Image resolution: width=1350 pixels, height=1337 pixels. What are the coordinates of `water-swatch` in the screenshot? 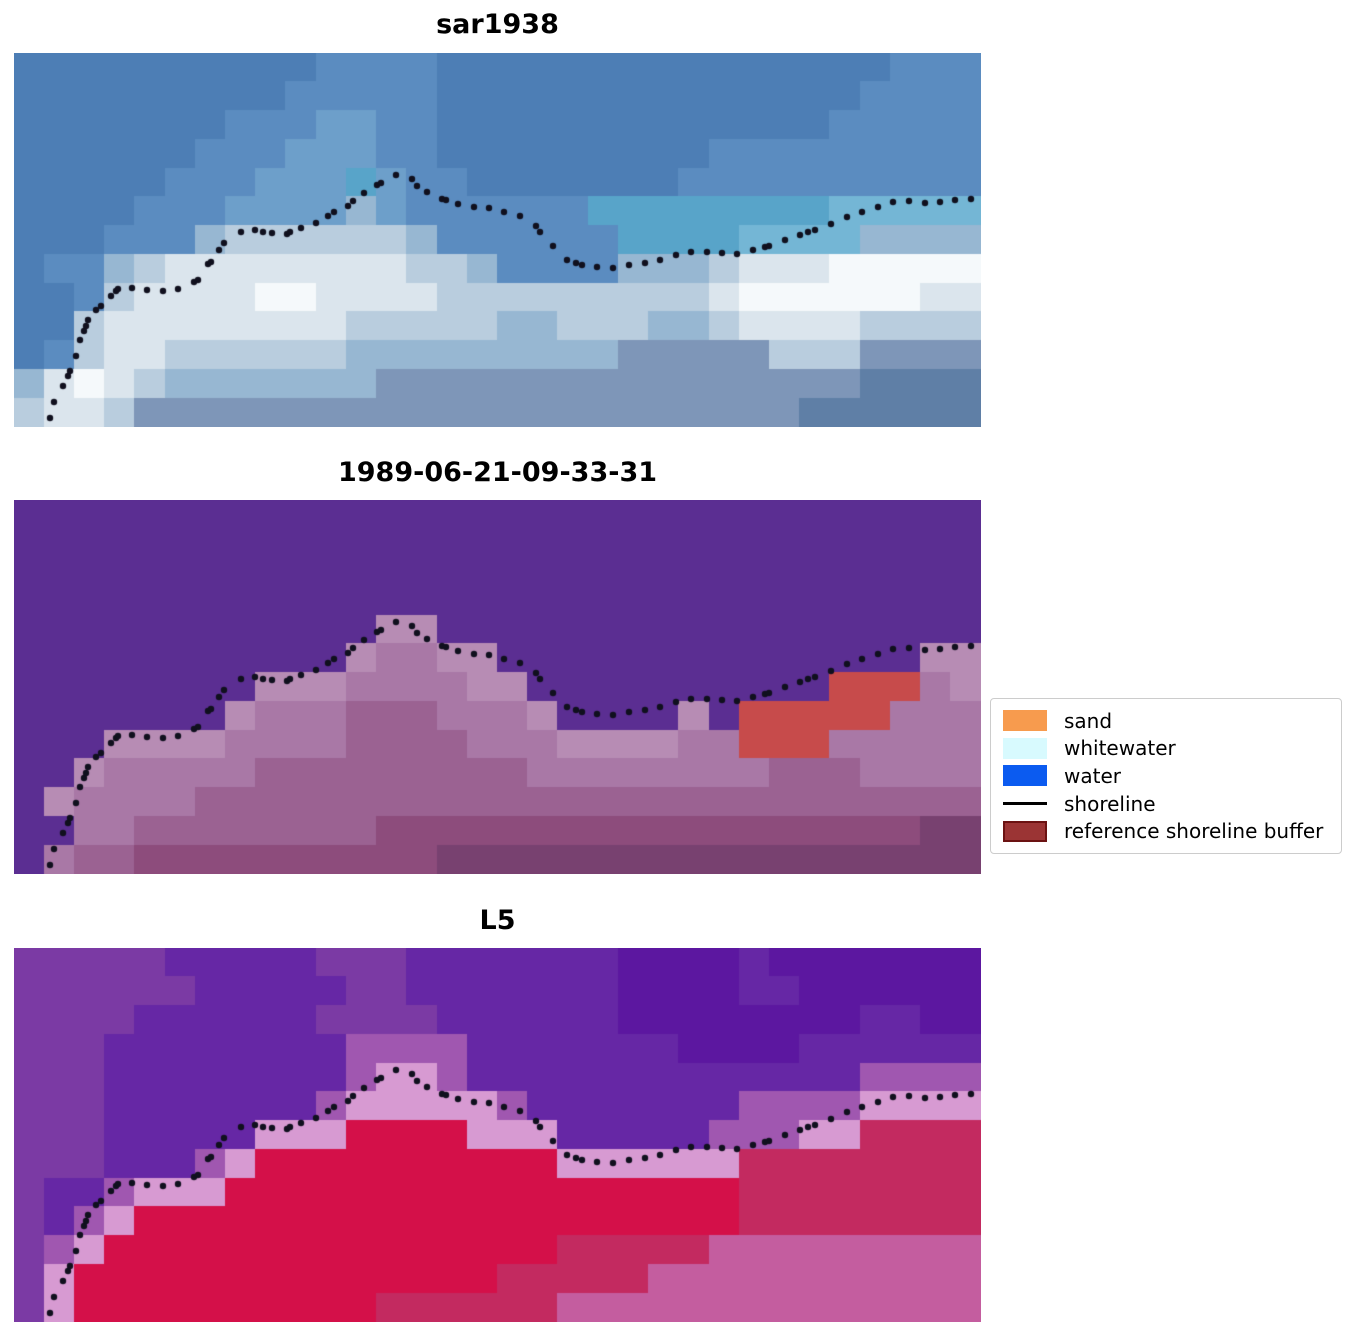 It's located at (1025, 776).